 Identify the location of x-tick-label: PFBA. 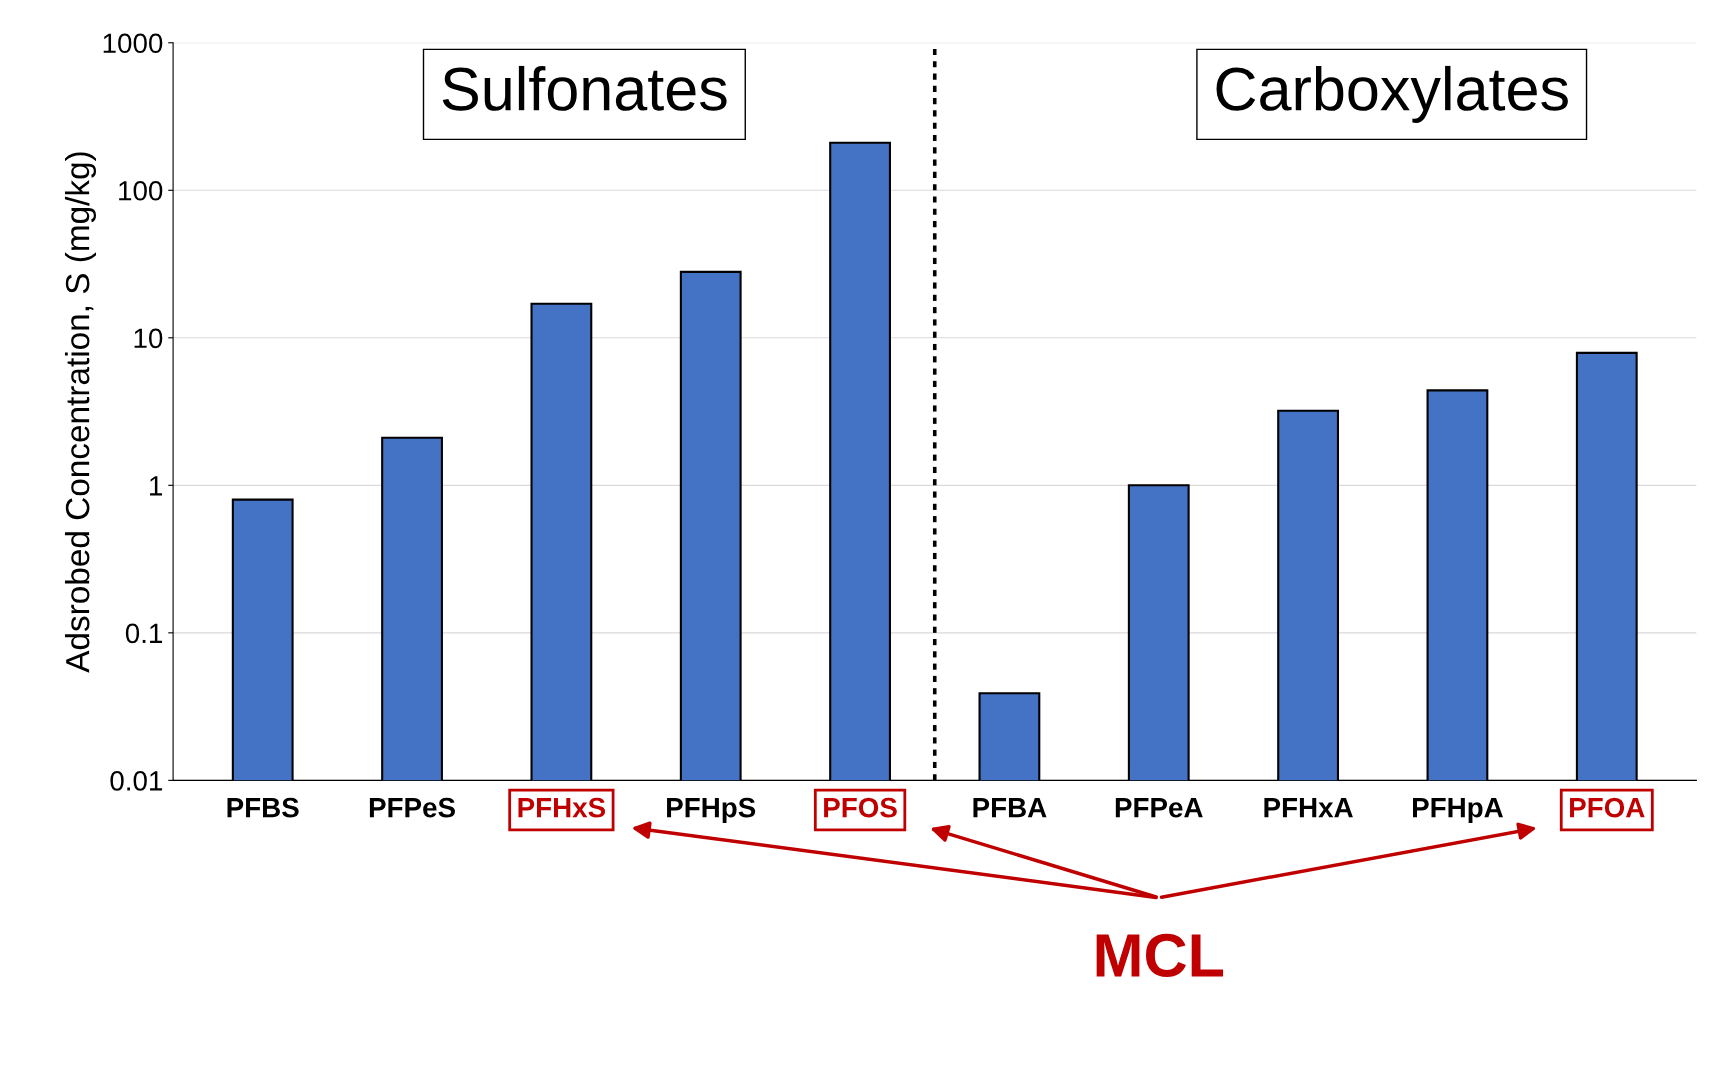
(1010, 808).